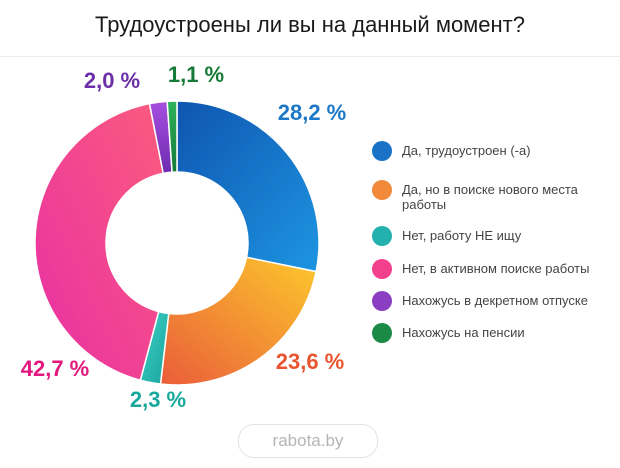 This screenshot has width=620, height=468. What do you see at coordinates (112, 80) in the screenshot?
I see `data-label-maternity: 2,0 %` at bounding box center [112, 80].